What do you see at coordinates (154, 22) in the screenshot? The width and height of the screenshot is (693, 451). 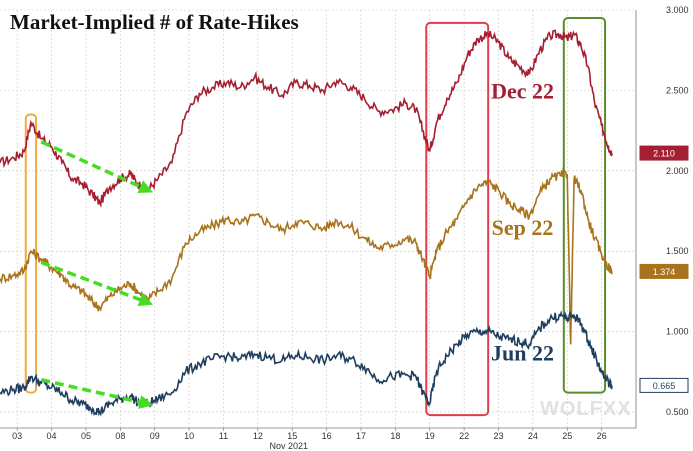 I see `chart-title: Market-Implied # of Rate-Hikes` at bounding box center [154, 22].